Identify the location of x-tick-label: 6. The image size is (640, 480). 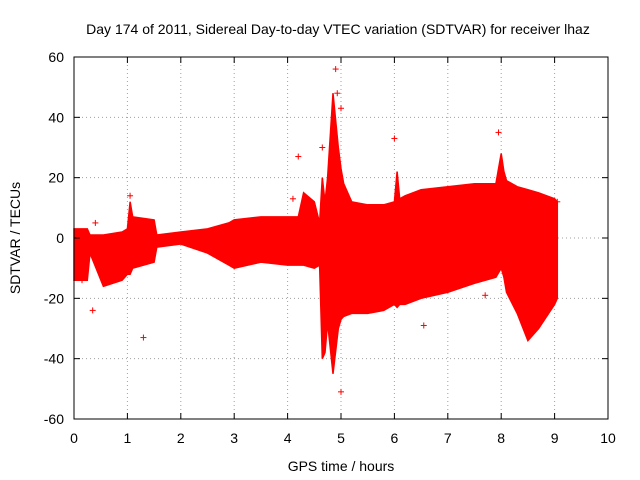
(395, 438).